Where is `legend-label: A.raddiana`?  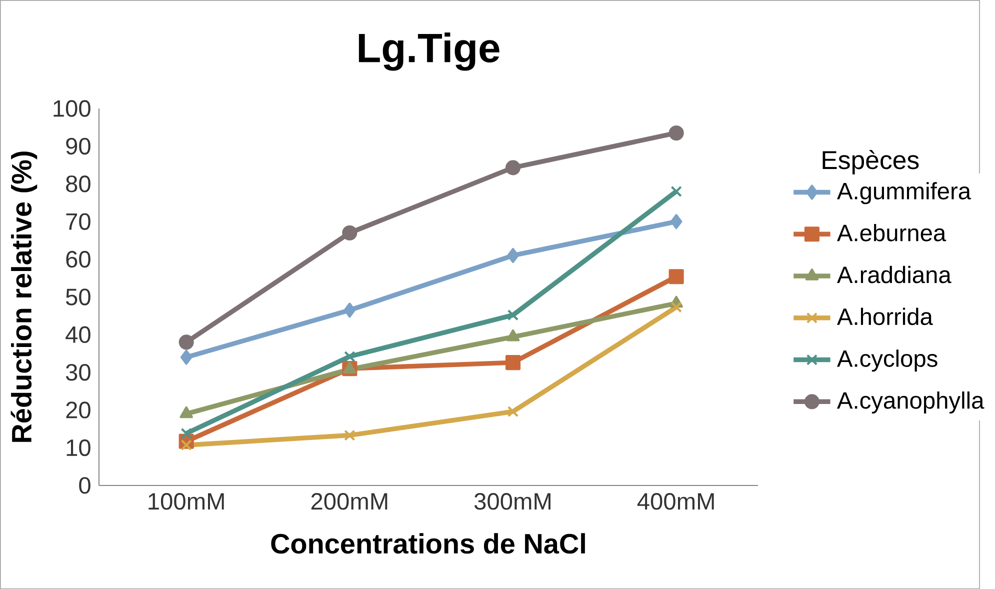
legend-label: A.raddiana is located at coordinates (894, 275).